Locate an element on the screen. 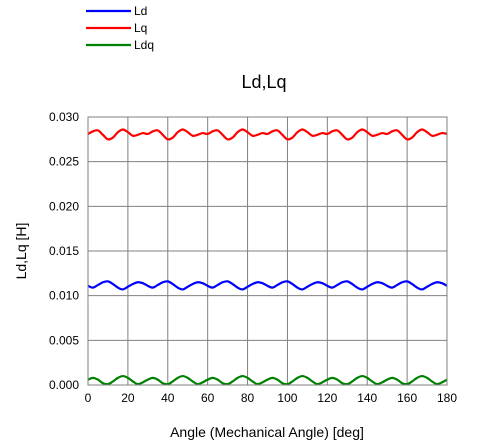 Image resolution: width=501 pixels, height=445 pixels. x-tick-label: 40 is located at coordinates (168, 398).